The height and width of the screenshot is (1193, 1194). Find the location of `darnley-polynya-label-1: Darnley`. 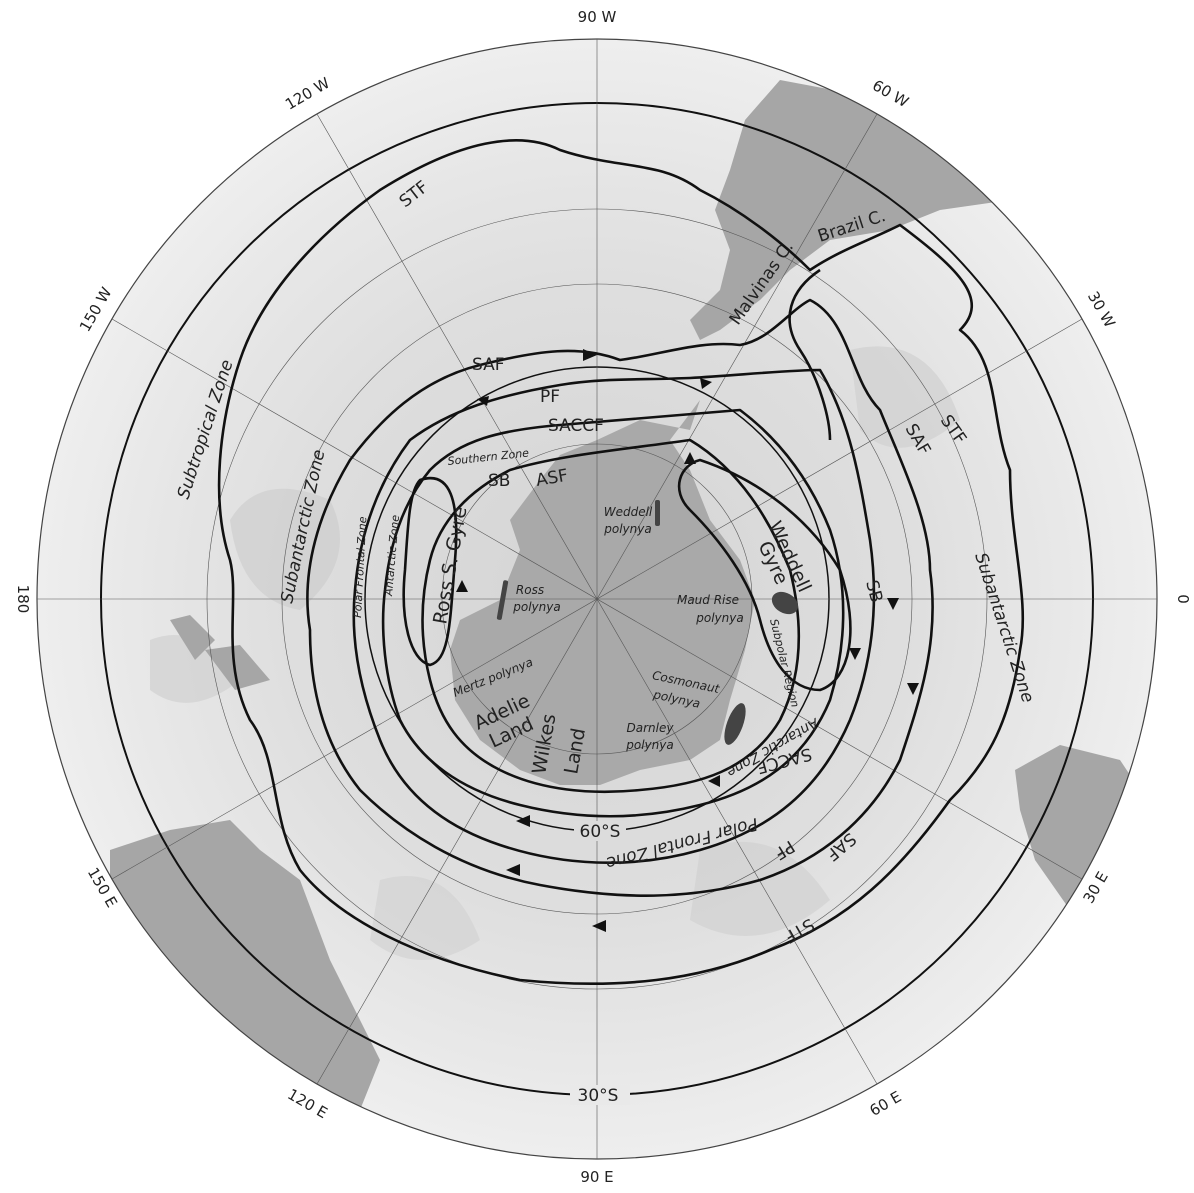

darnley-polynya-label-1: Darnley is located at coordinates (651, 728).